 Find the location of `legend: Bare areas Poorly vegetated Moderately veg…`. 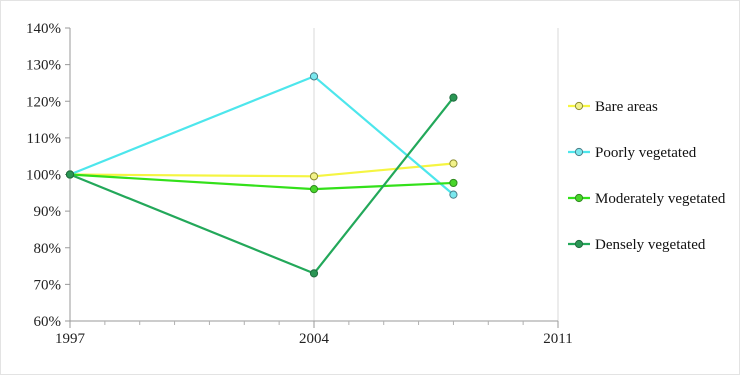

legend: Bare areas Poorly vegetated Moderately veg… is located at coordinates (647, 176).